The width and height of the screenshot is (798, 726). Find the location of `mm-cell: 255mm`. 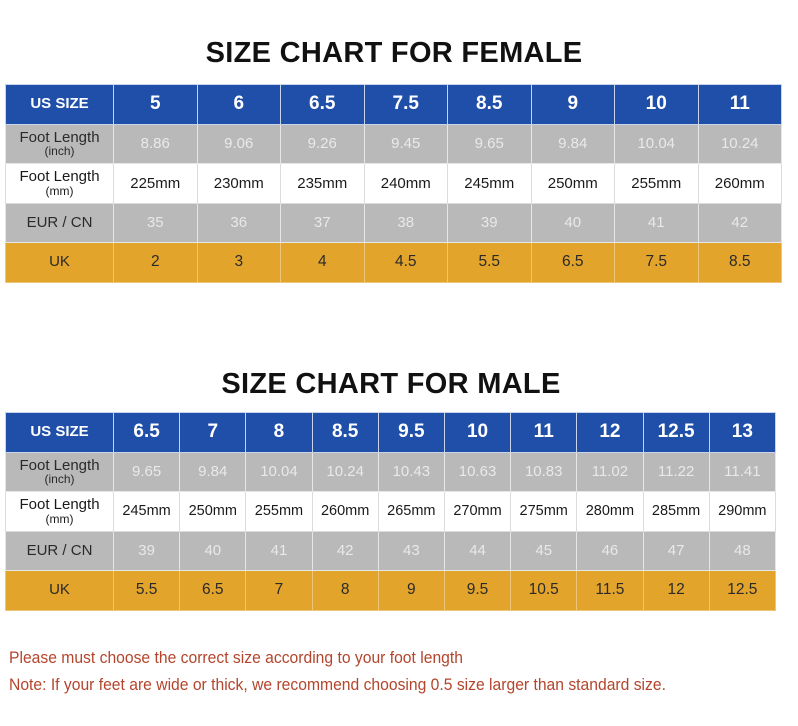

mm-cell: 255mm is located at coordinates (279, 511).